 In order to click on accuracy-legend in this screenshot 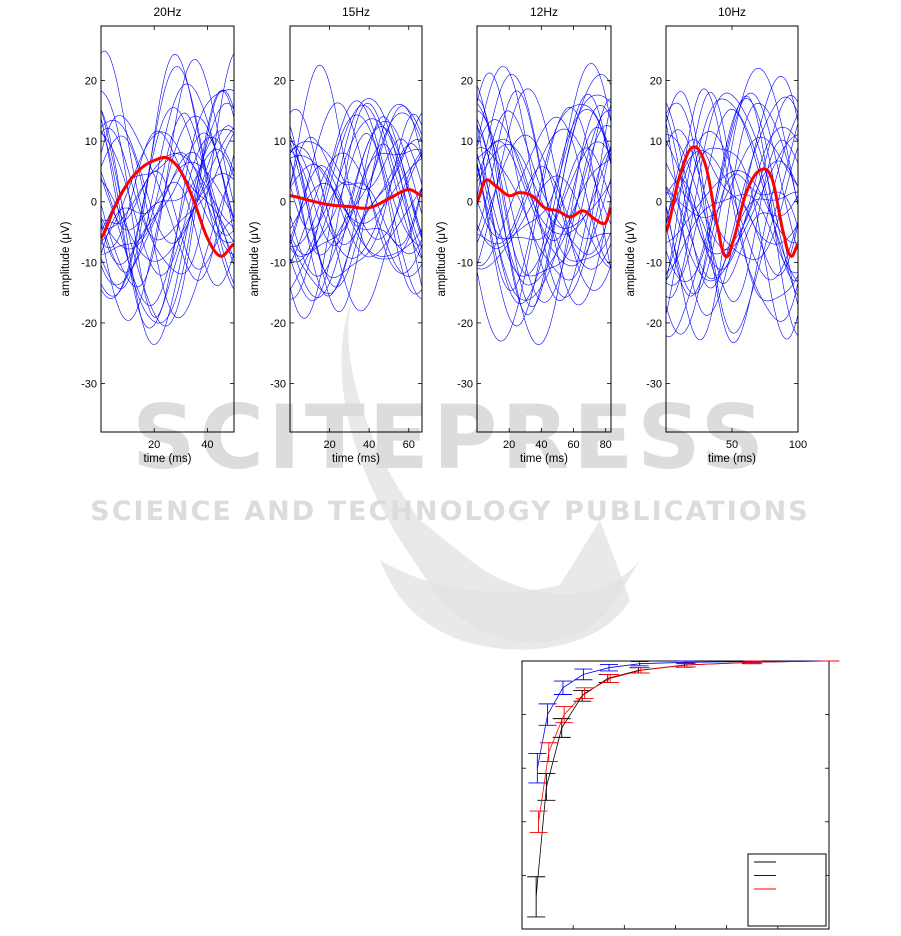, I will do `click(787, 890)`.